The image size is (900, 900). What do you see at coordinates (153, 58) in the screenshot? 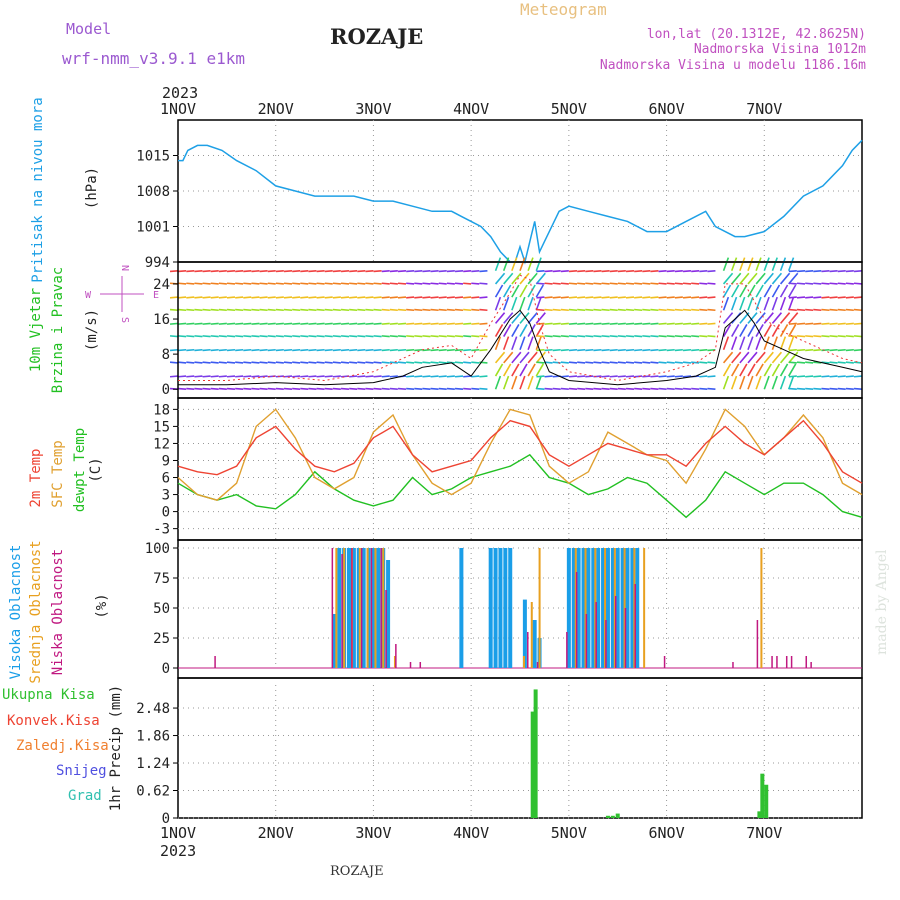
I see `model-name: wrf-nmm_v3.9.1 e1km` at bounding box center [153, 58].